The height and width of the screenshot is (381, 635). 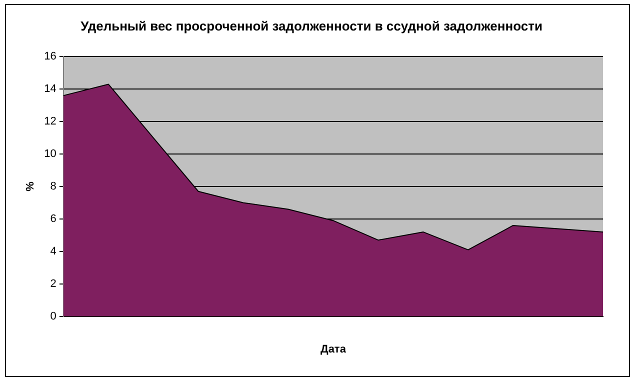 What do you see at coordinates (50, 56) in the screenshot?
I see `y-tick-label: 16` at bounding box center [50, 56].